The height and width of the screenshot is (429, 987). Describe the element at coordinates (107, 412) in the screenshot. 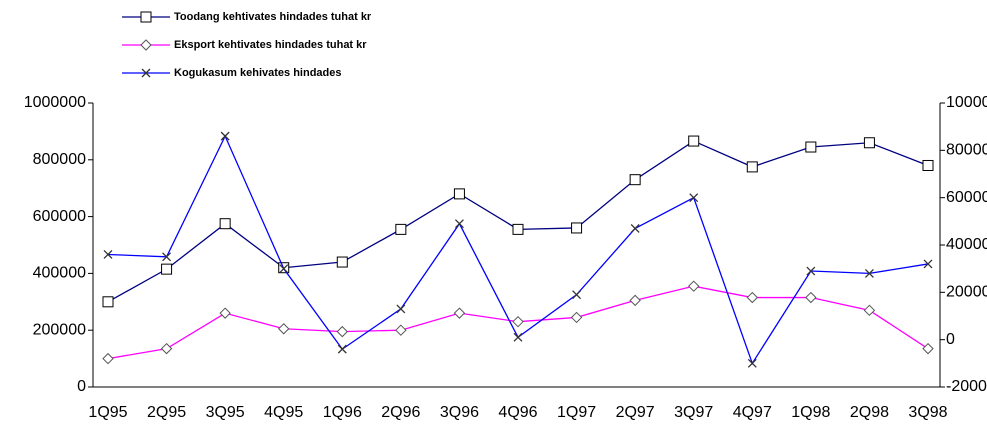

I see `x-tick-label: 1Q95` at that location.